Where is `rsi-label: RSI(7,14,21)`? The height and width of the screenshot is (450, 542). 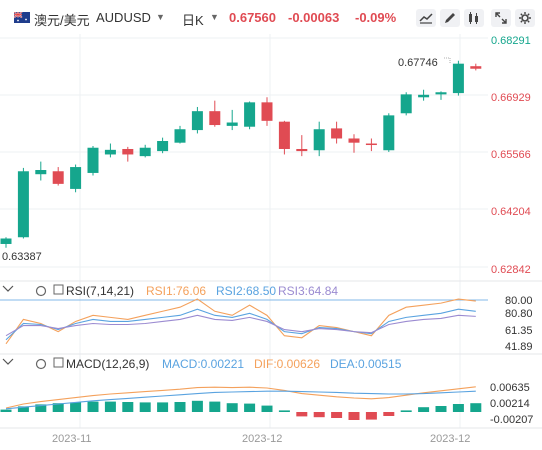
rsi-label: RSI(7,14,21) is located at coordinates (100, 291).